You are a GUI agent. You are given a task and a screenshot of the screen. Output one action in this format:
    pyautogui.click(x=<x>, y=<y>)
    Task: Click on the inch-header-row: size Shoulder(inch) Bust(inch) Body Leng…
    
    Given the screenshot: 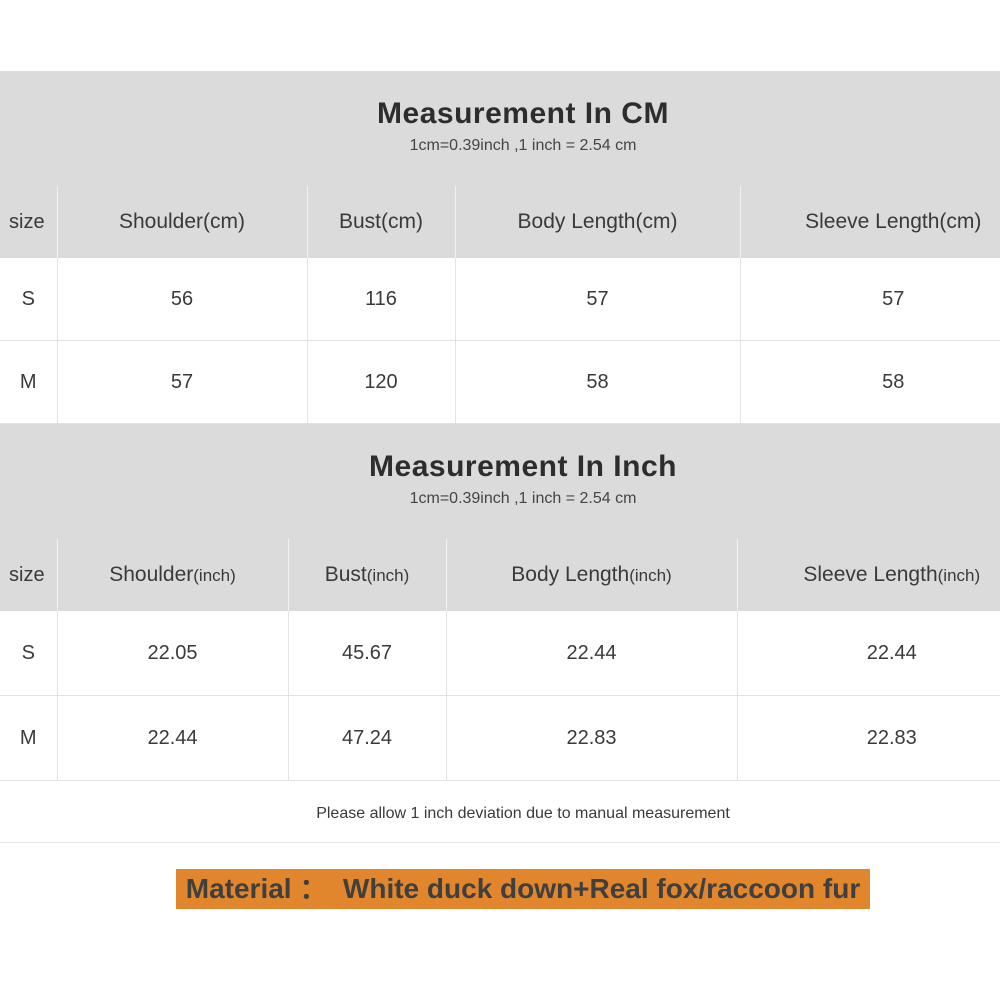 What is the action you would take?
    pyautogui.click(x=500, y=575)
    